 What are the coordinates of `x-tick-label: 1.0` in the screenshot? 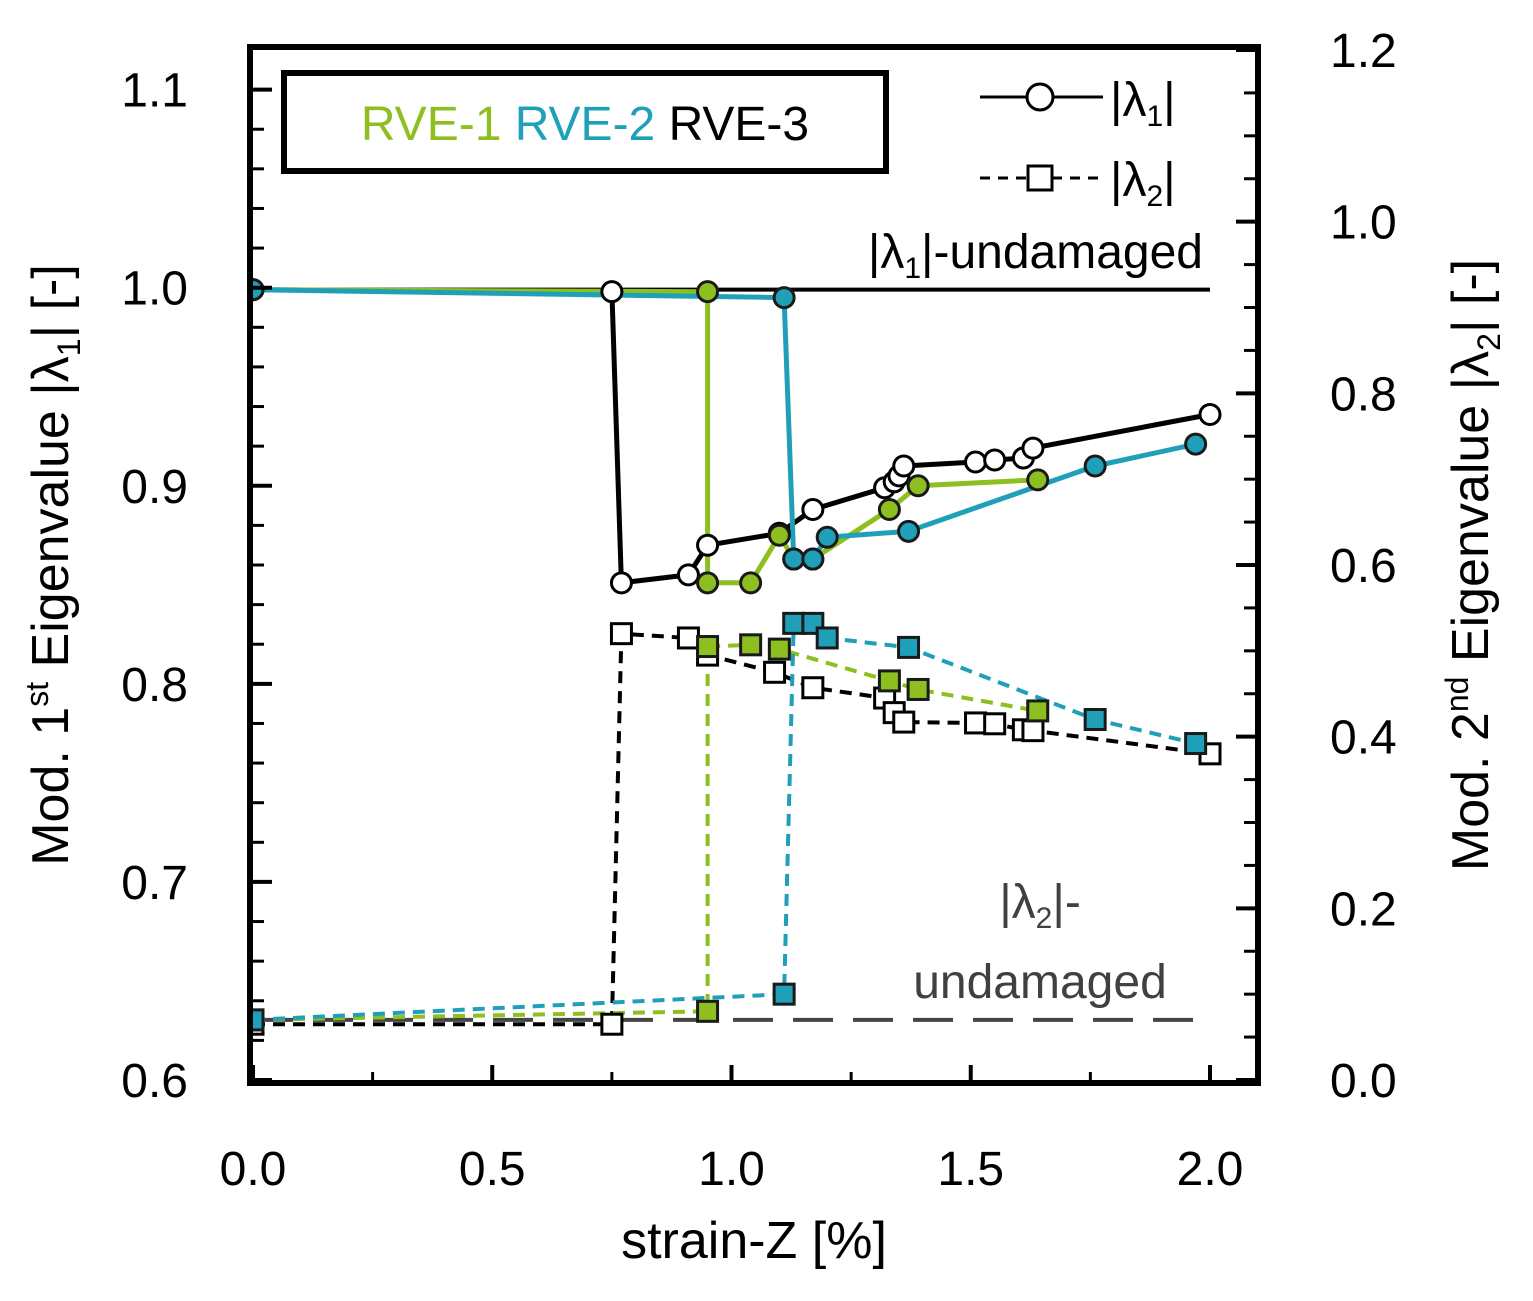 It's located at (731, 1169).